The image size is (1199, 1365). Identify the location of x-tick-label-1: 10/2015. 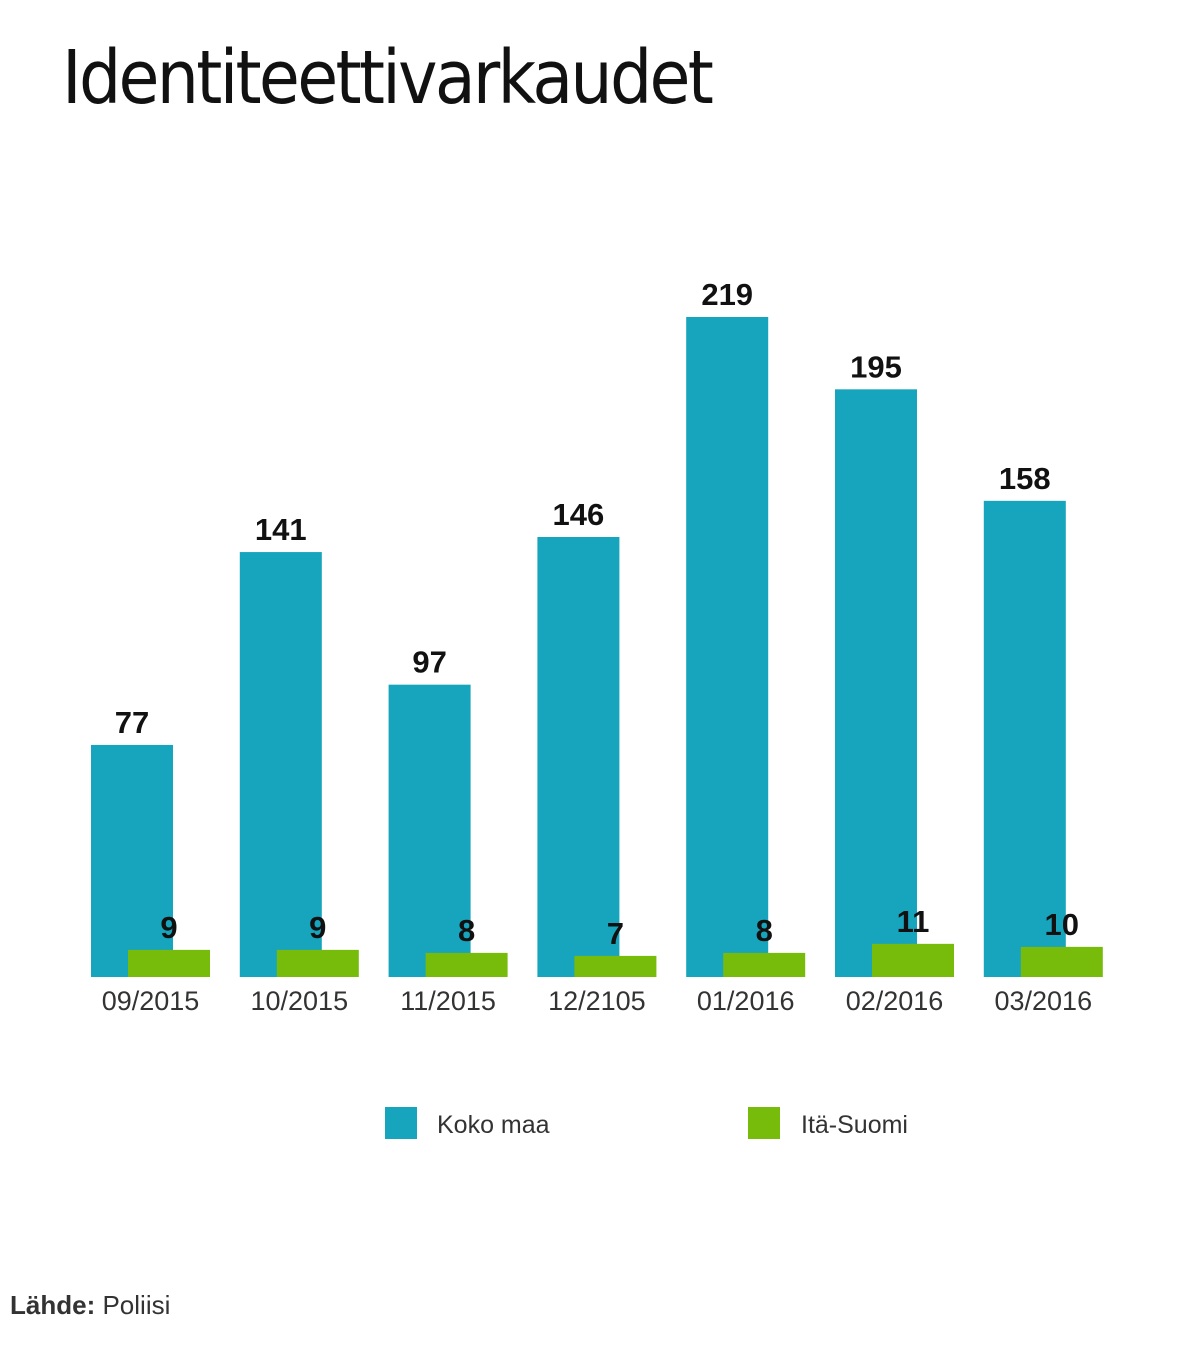
(299, 1001).